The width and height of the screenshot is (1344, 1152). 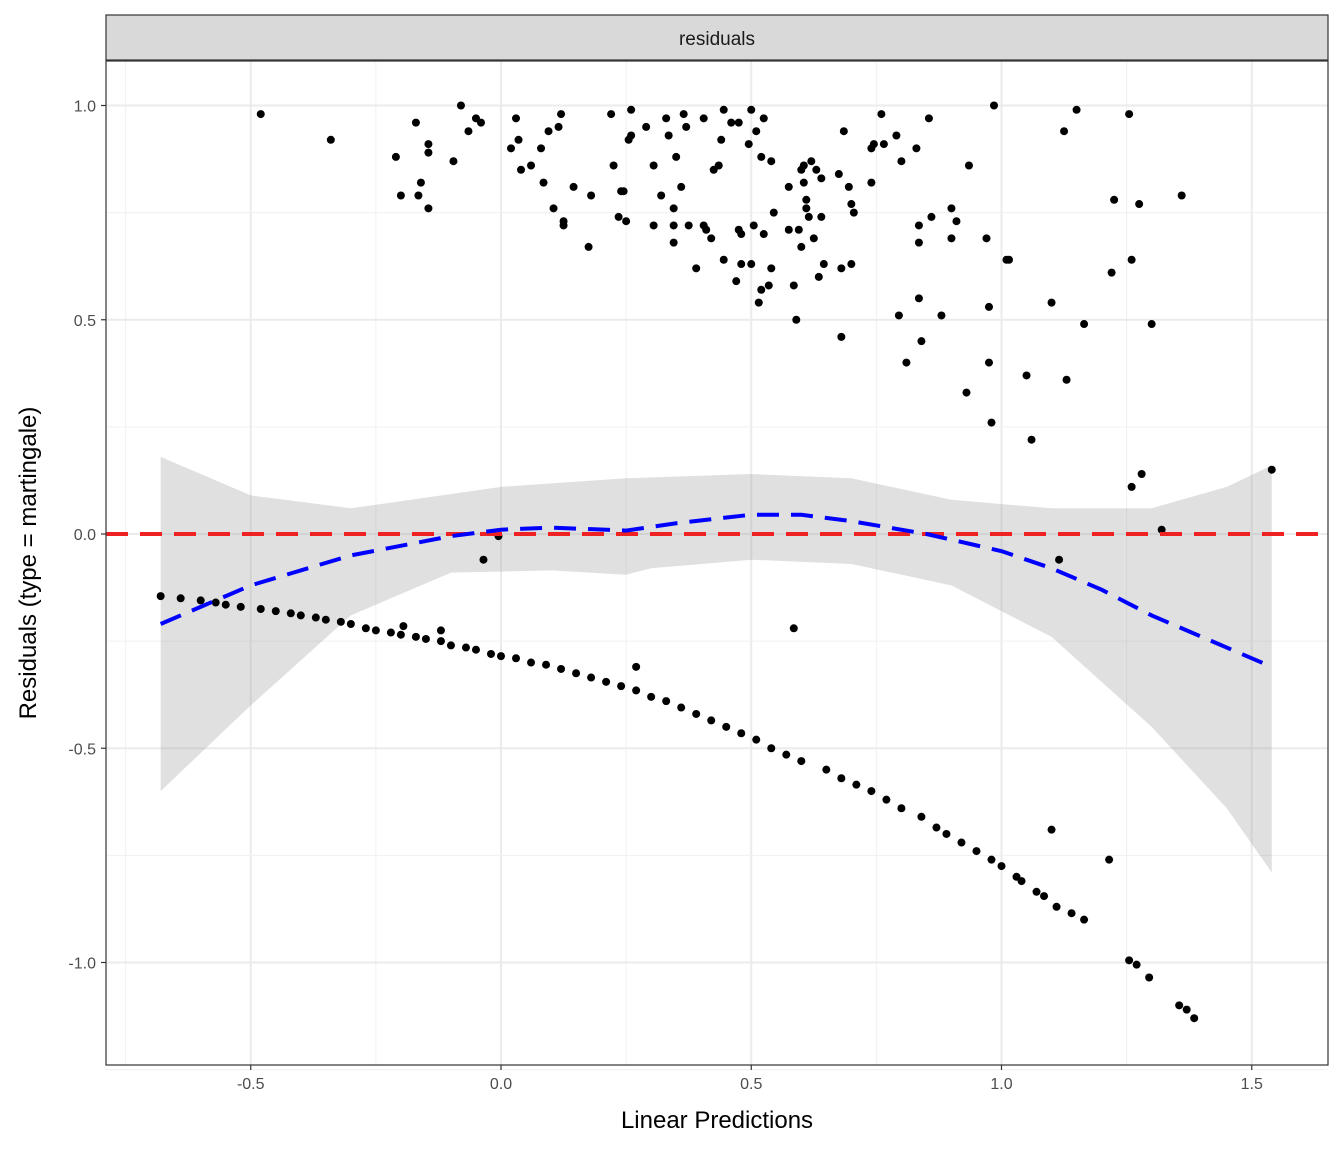 I want to click on y-tick-label: 0.0, so click(x=85, y=535).